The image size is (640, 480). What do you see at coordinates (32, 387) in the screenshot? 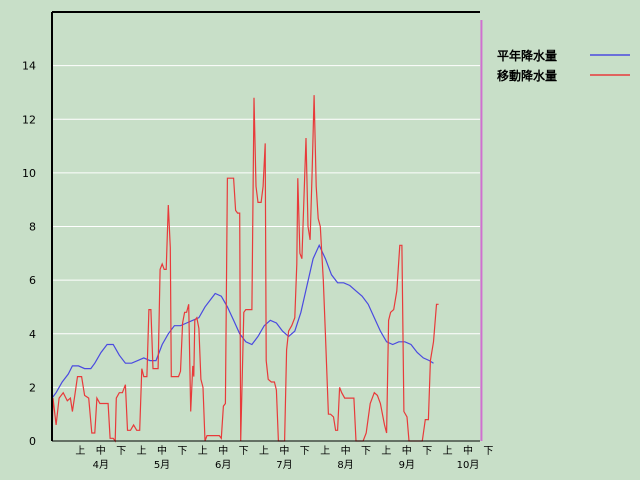
I see `y-tick-label-2: 2` at bounding box center [32, 387].